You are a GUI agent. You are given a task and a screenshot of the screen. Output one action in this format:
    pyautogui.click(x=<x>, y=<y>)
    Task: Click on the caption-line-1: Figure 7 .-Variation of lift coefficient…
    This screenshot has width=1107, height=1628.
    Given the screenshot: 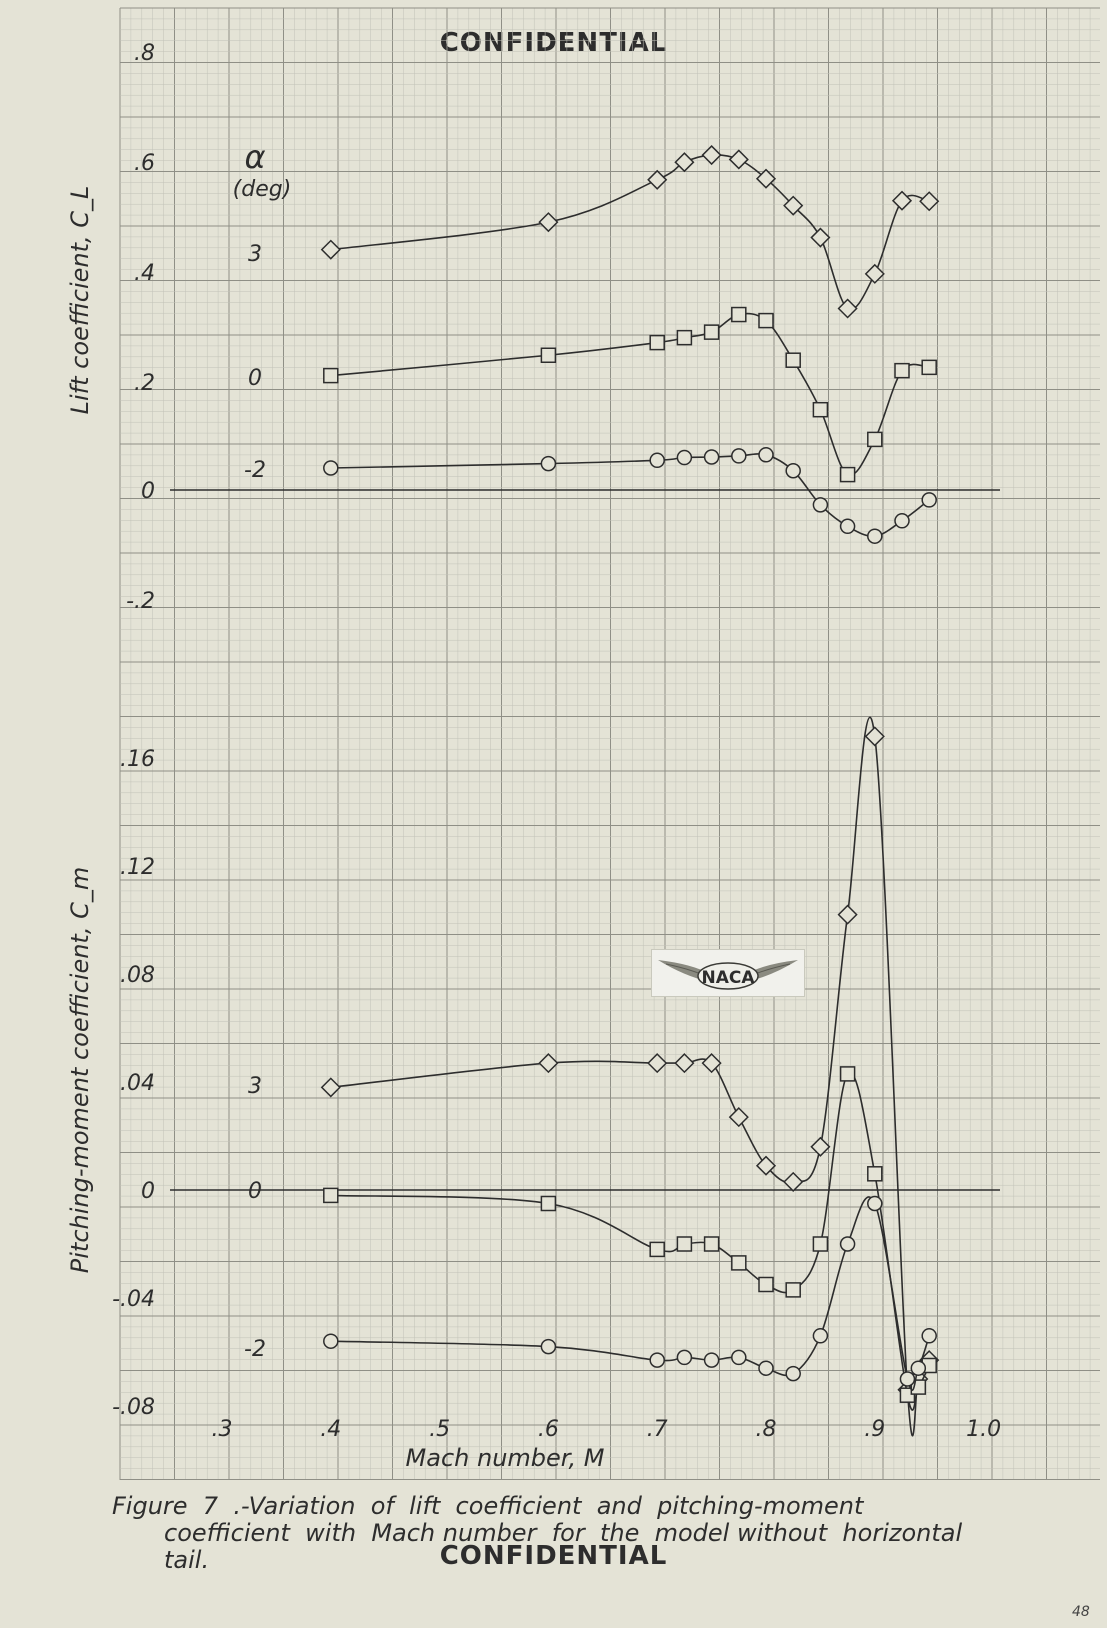 What is the action you would take?
    pyautogui.click(x=488, y=1506)
    